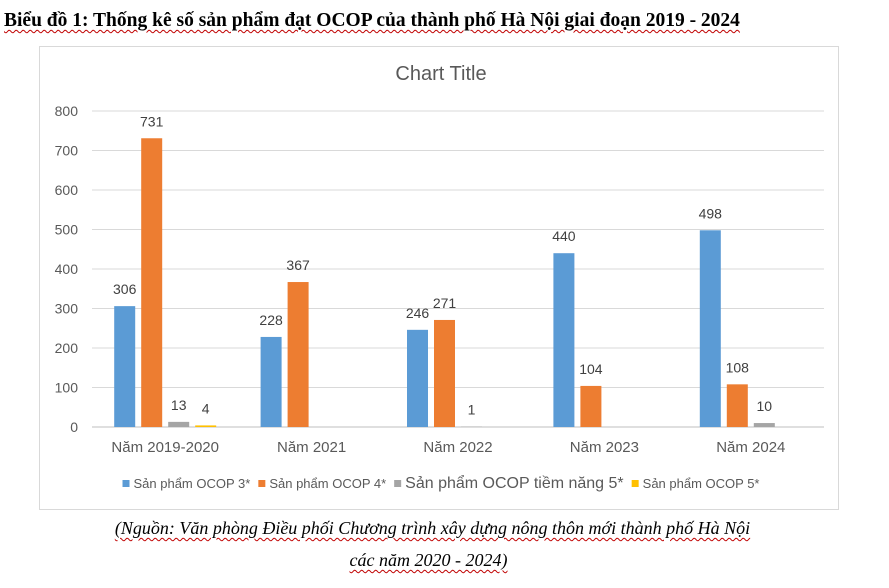 This screenshot has width=889, height=588. What do you see at coordinates (67, 151) in the screenshot?
I see `y-tick-label: 700` at bounding box center [67, 151].